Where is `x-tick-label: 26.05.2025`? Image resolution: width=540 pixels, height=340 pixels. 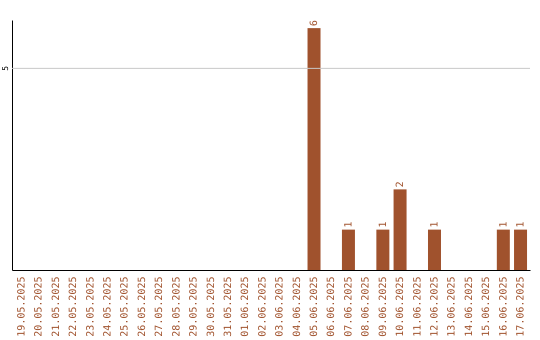
x-tick-label: 26.05.2025 is located at coordinates (142, 306).